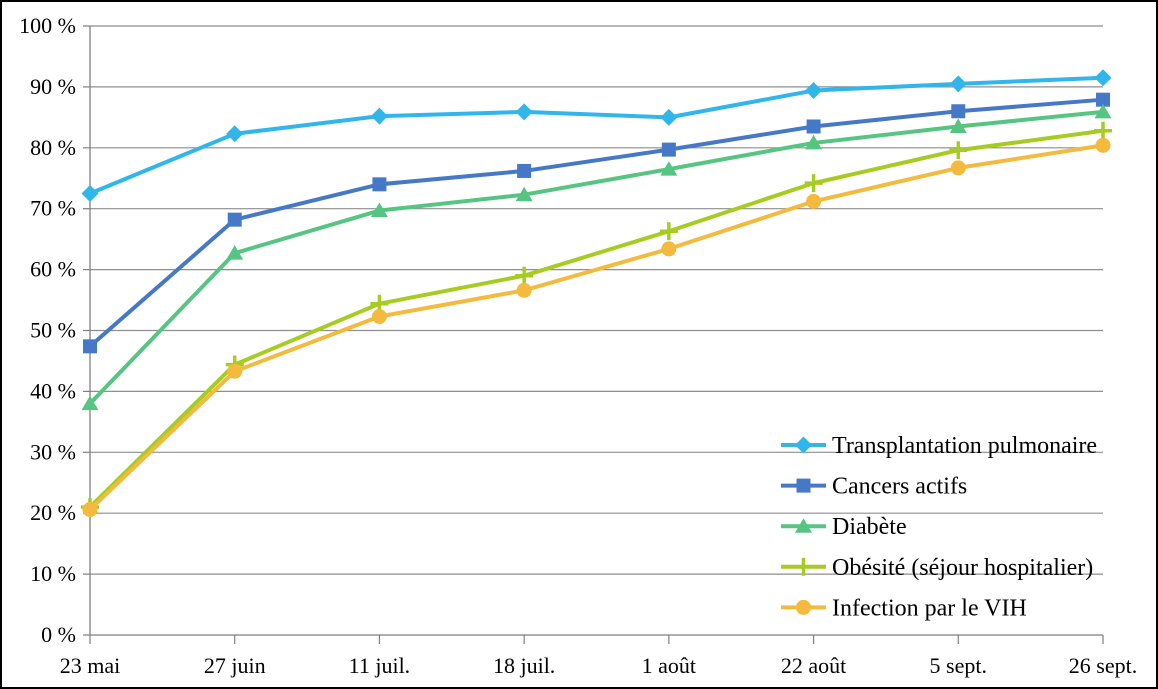  I want to click on y-axis-label: 10 %, so click(53, 573).